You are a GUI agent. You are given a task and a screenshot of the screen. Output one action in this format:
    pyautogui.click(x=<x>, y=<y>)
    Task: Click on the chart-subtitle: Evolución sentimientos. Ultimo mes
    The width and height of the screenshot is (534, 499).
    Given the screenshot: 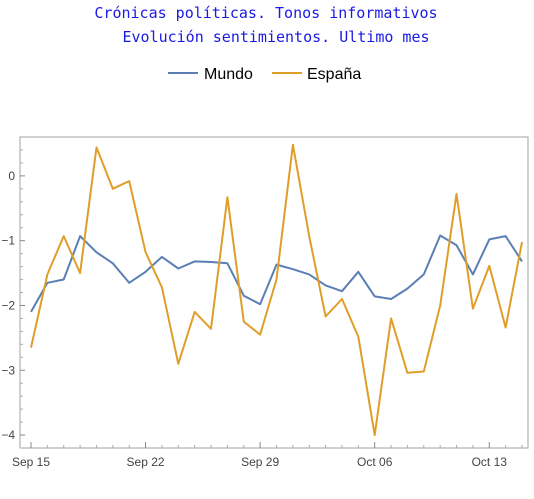 What is the action you would take?
    pyautogui.click(x=275, y=37)
    